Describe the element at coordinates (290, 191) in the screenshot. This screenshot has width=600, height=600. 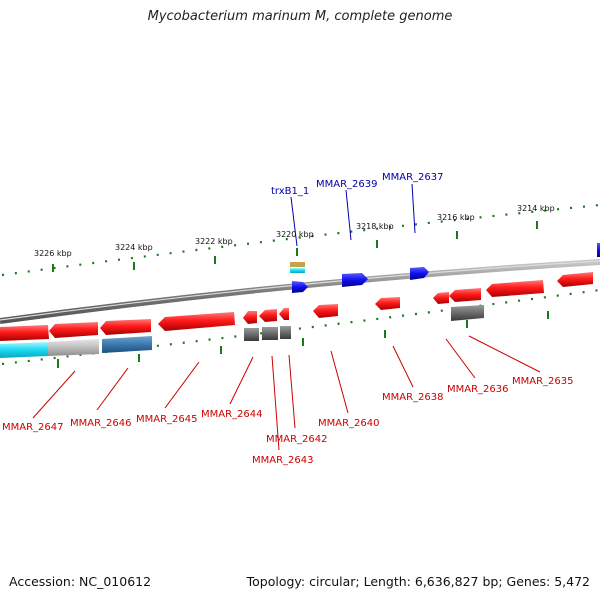
I see `gene-label-trxB1_1: trxB1_1` at that location.